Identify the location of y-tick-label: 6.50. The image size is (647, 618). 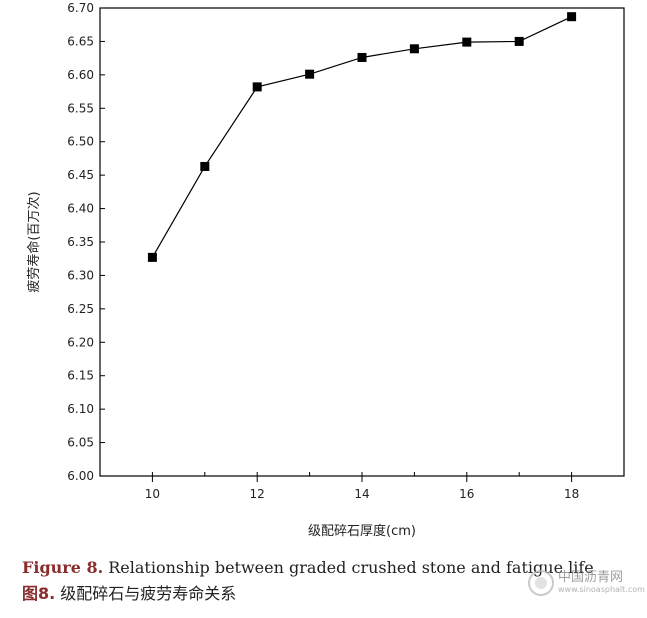
(80, 142).